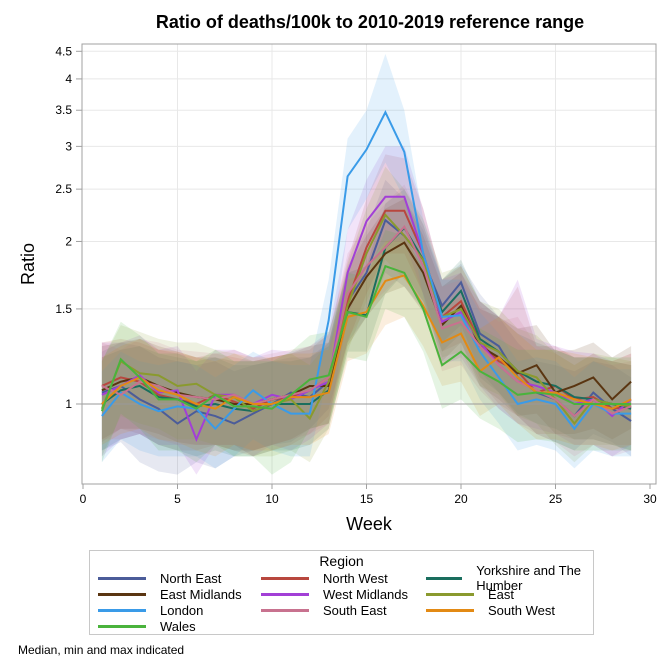  What do you see at coordinates (341, 561) in the screenshot?
I see `legend-title: Region` at bounding box center [341, 561].